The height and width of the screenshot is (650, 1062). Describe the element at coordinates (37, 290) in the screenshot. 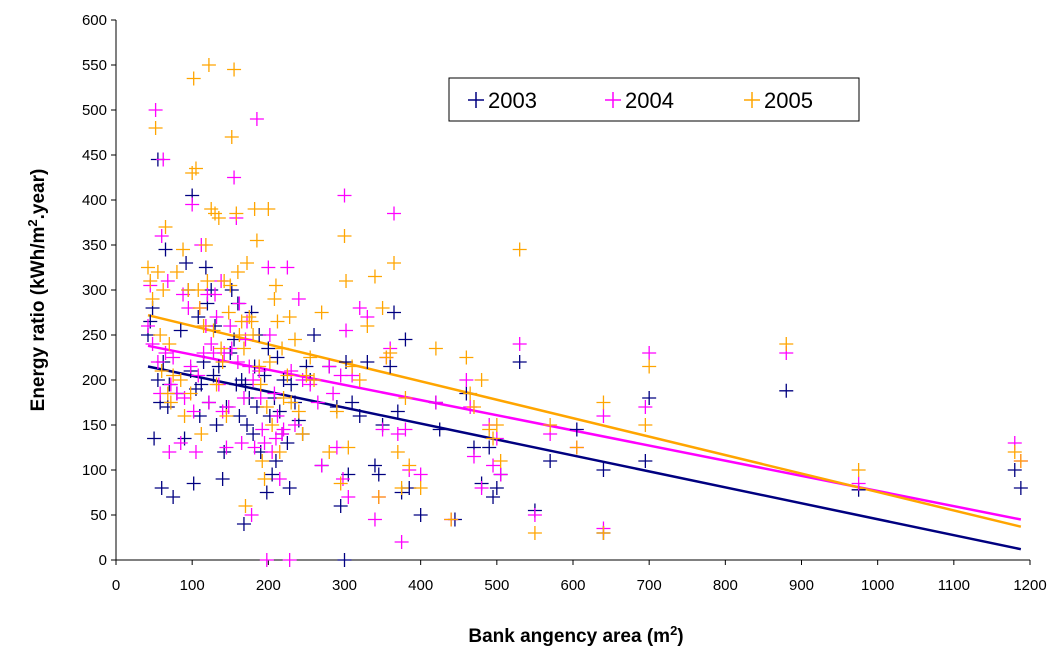

I see `y-axis-title: Energy ratio (kWh/m2.year)` at that location.